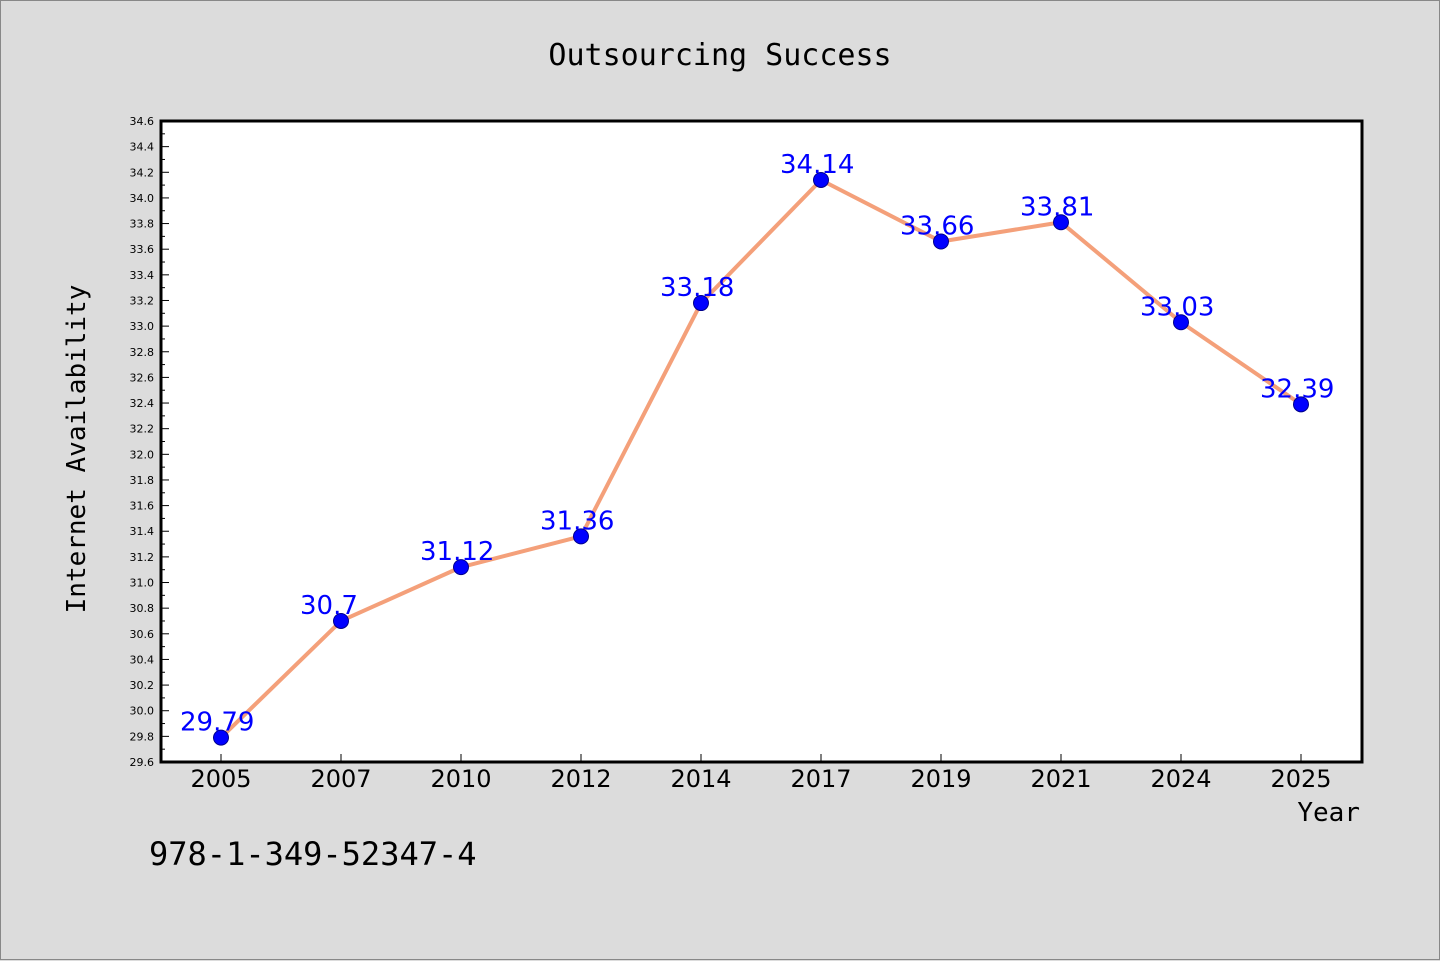 Image resolution: width=1440 pixels, height=961 pixels. I want to click on y-tick-label: 29.8, so click(142, 736).